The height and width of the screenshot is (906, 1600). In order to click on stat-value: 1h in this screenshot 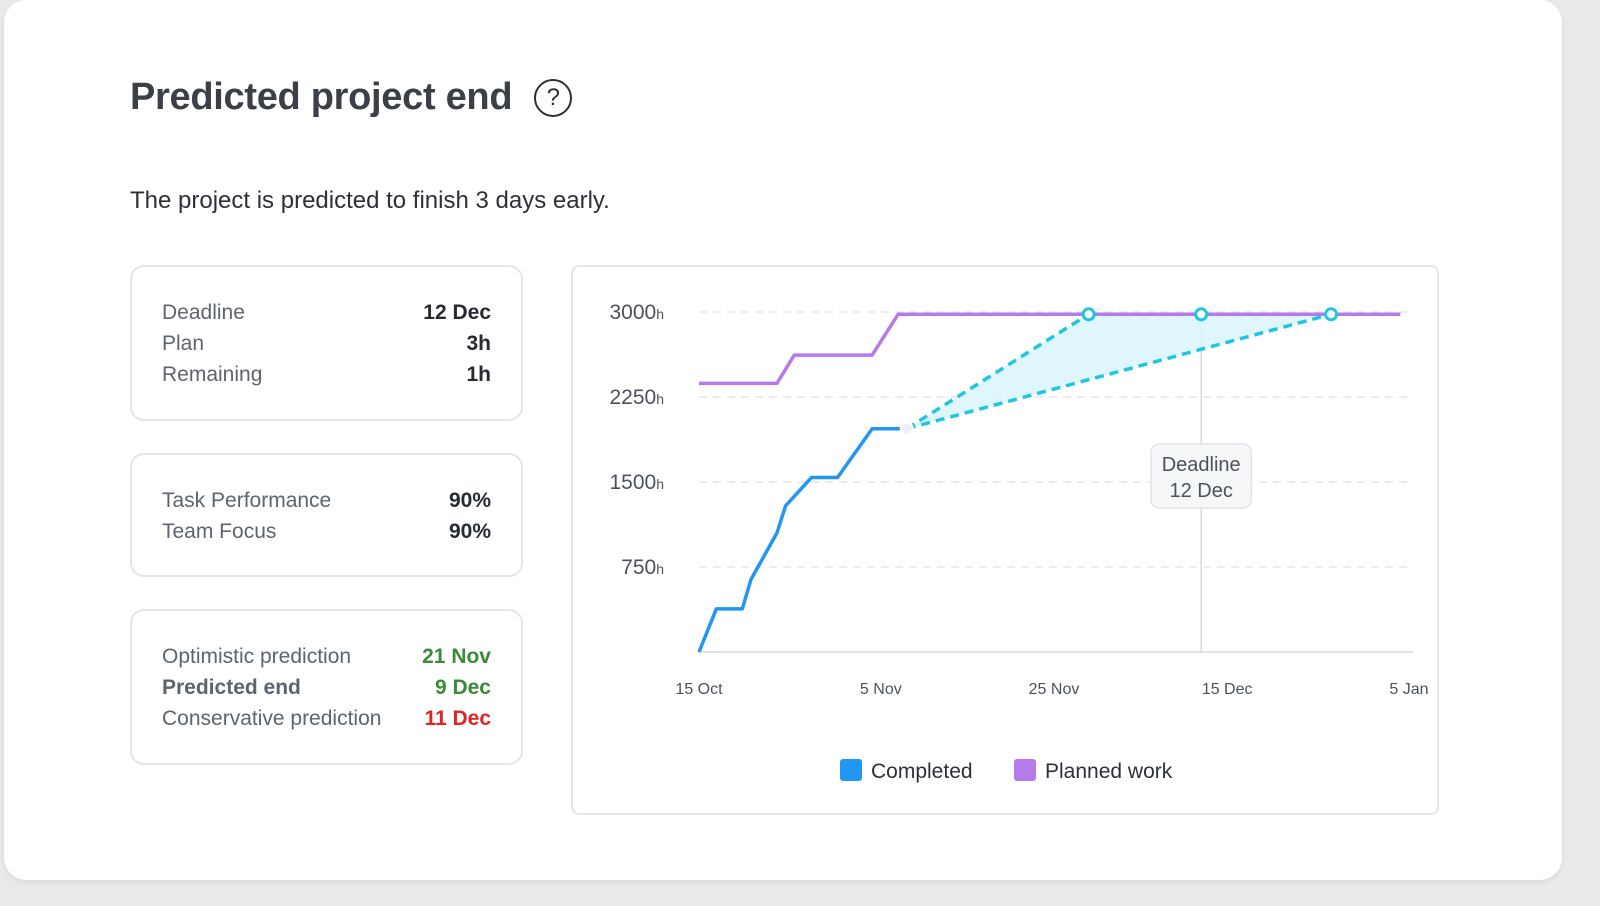, I will do `click(478, 374)`.